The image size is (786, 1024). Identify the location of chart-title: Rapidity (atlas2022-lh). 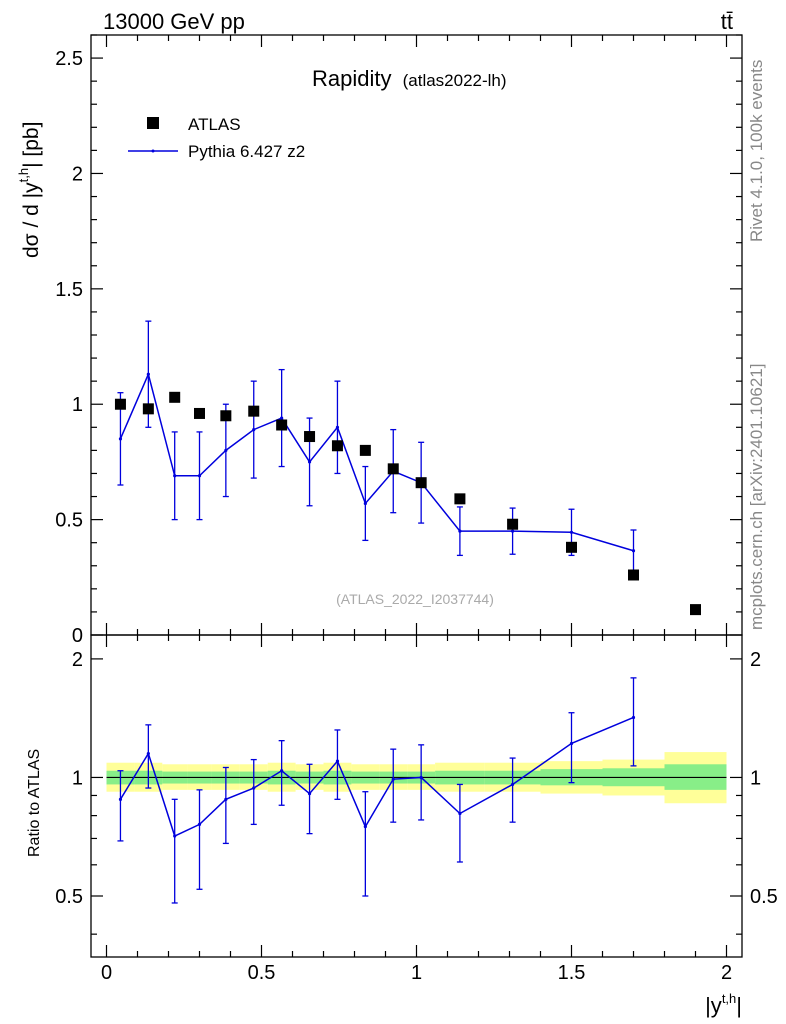
(409, 78).